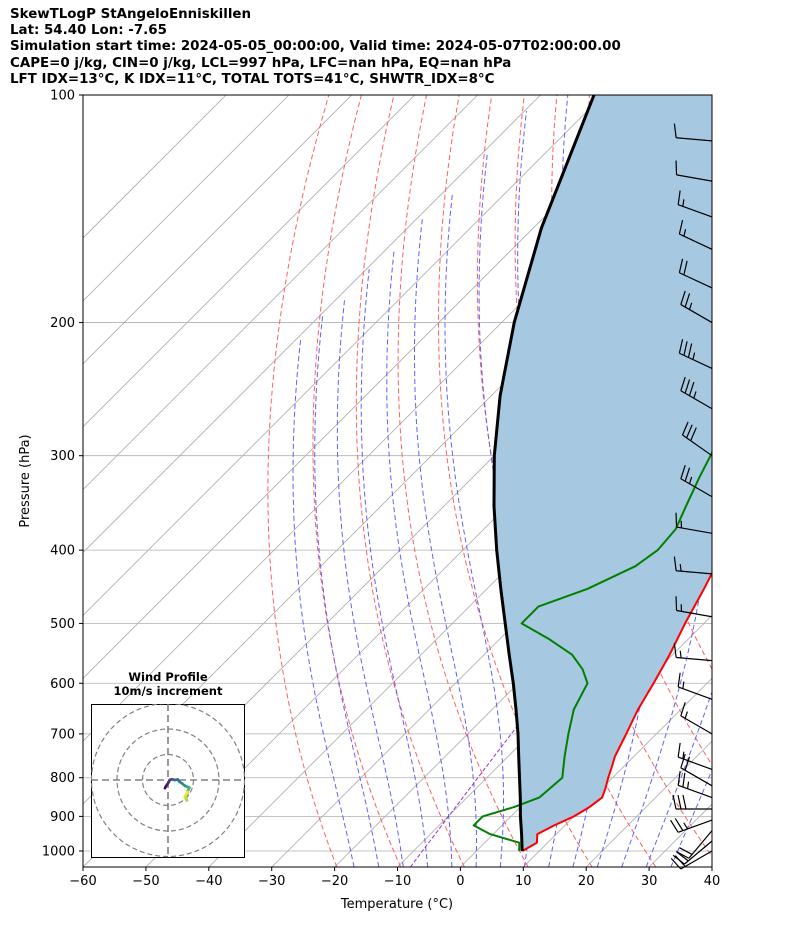 Image resolution: width=794 pixels, height=937 pixels. Describe the element at coordinates (177, 789) in the screenshot. I see `hodograph-trace` at that location.